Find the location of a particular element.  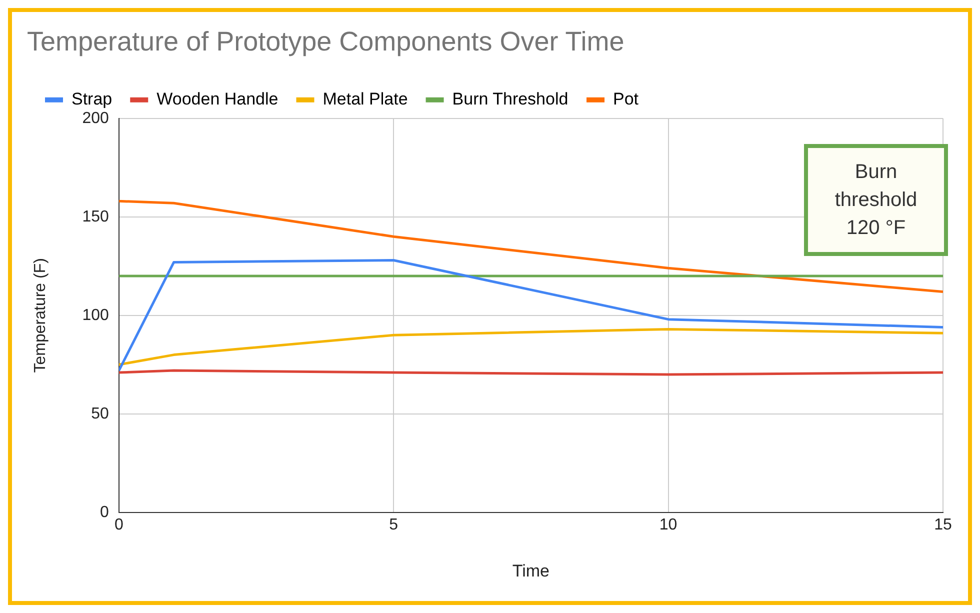

y-tick-label: 200 is located at coordinates (95, 118).